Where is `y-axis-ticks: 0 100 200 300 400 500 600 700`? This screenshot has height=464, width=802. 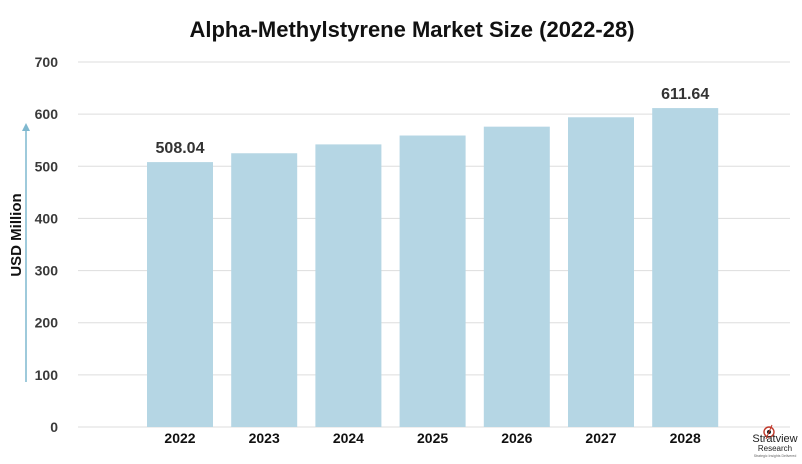
y-axis-ticks: 0 100 200 300 400 500 600 700 is located at coordinates (47, 244).